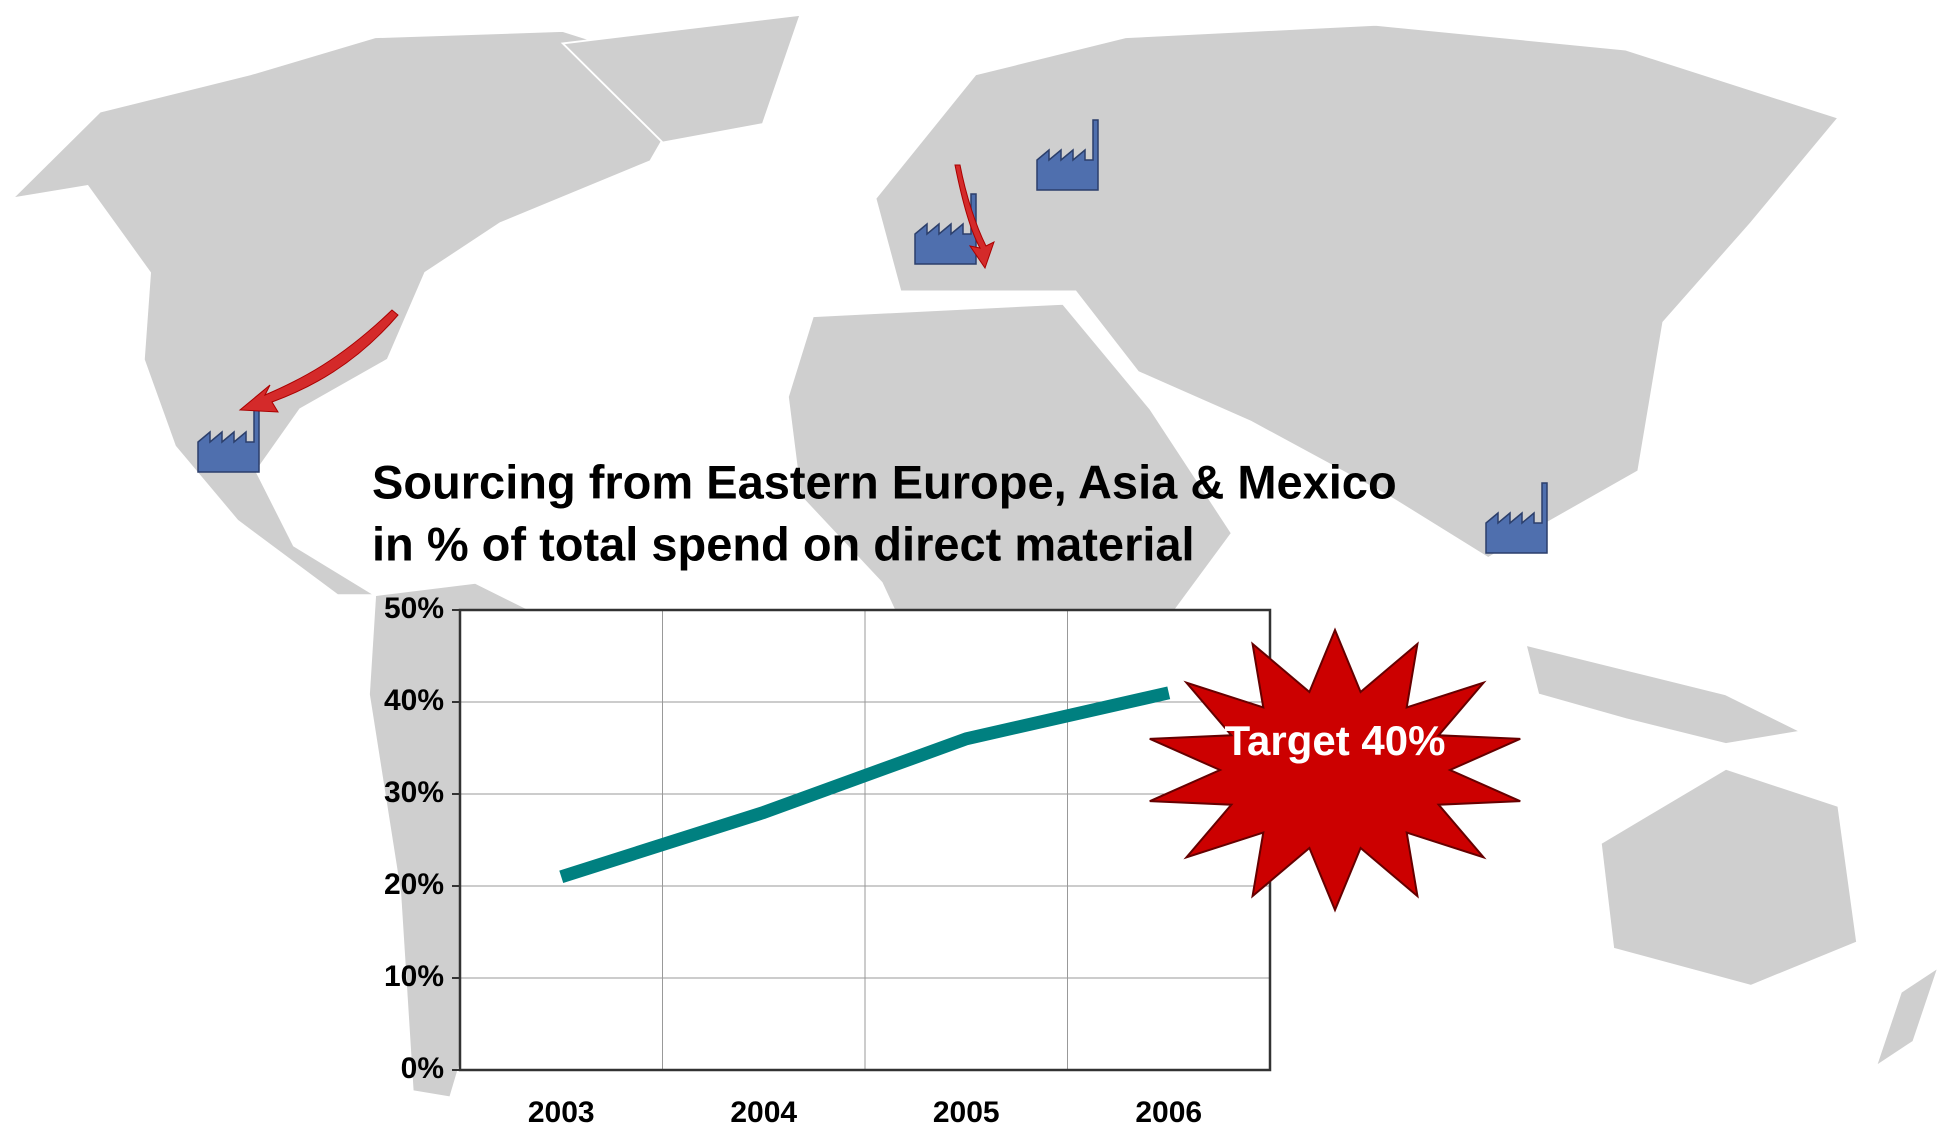 The height and width of the screenshot is (1132, 1951). I want to click on y-tick-label: 0%, so click(422, 1068).